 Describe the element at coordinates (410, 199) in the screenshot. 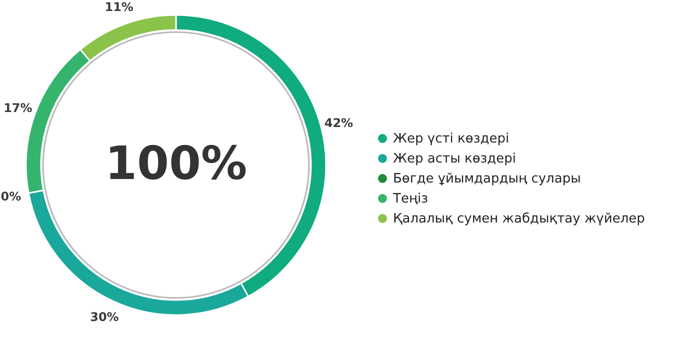

I see `legend-label: Теңіз` at that location.